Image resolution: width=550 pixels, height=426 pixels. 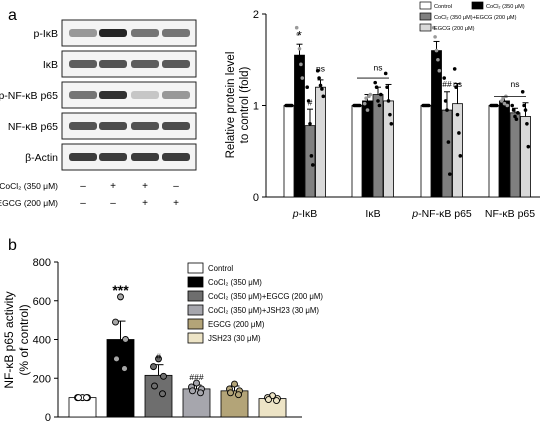 I want to click on y-axis-label-line: (% of control), so click(x=24, y=339).